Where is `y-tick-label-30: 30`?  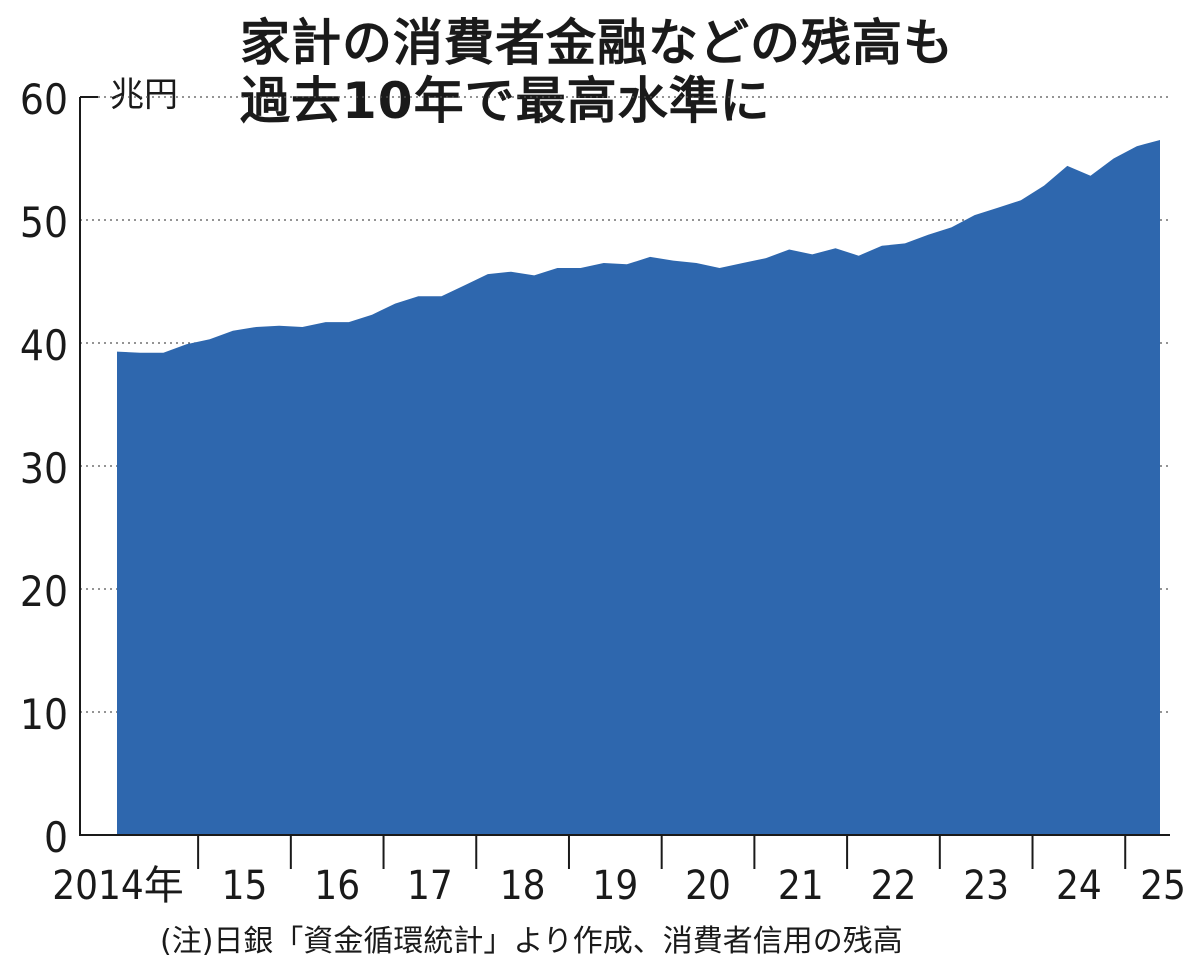
y-tick-label-30: 30 is located at coordinates (44, 468).